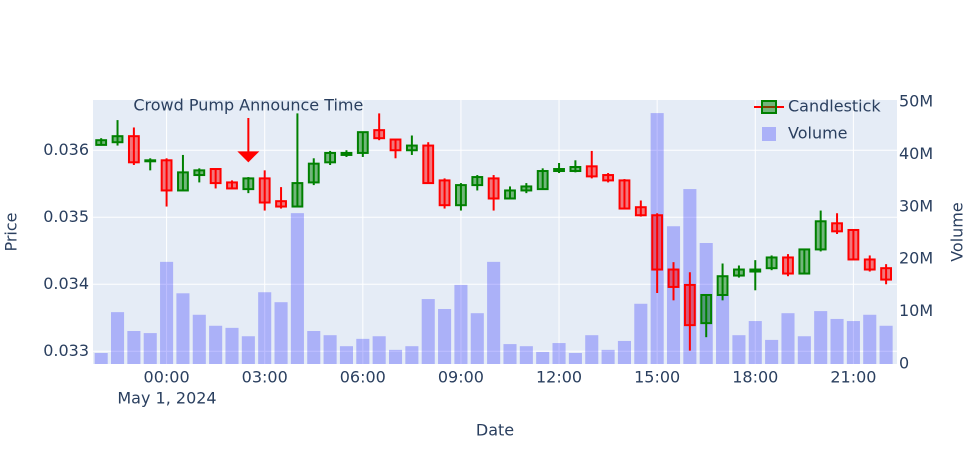  Describe the element at coordinates (248, 105) in the screenshot. I see `annotation-text: Crowd Pump Announce Time` at that location.